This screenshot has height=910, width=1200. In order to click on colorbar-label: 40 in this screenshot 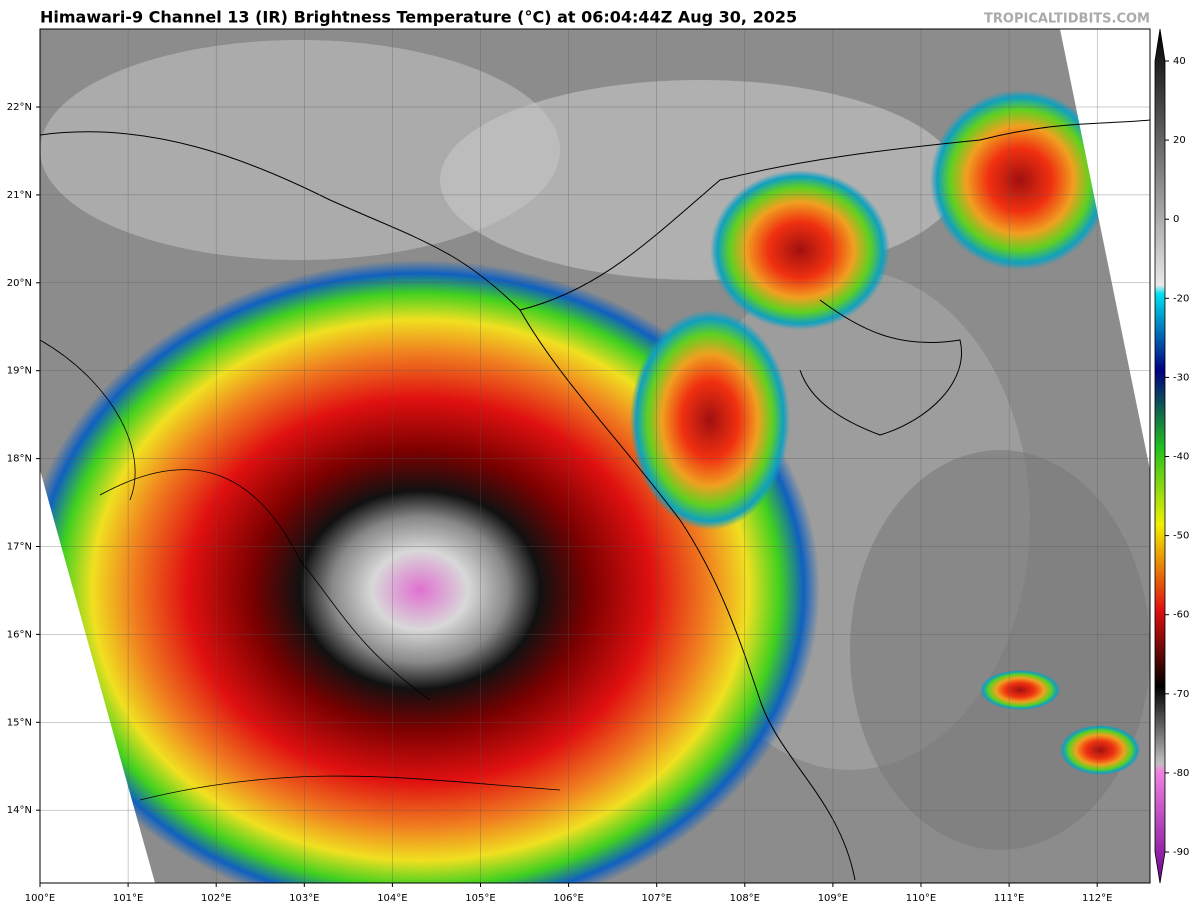, I will do `click(1179, 61)`.